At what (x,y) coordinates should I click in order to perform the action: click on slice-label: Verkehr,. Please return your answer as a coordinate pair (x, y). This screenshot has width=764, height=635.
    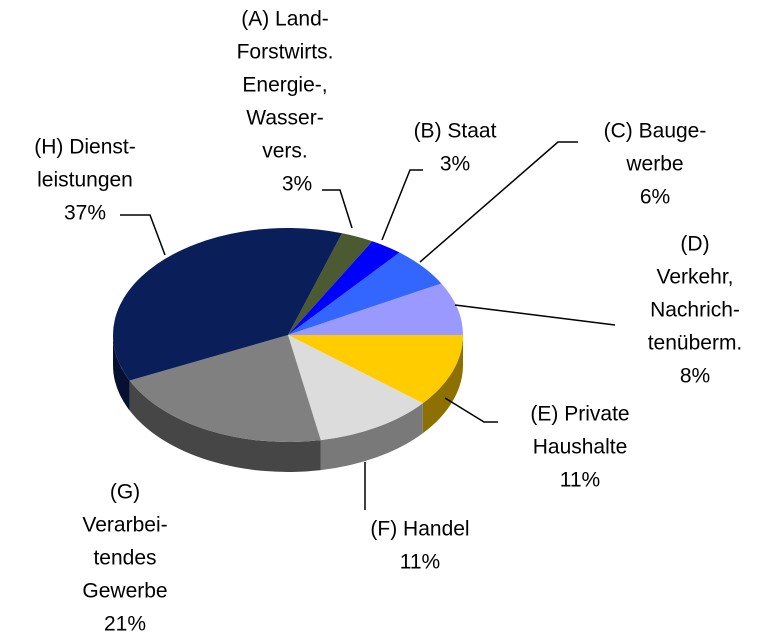
    Looking at the image, I should click on (694, 277).